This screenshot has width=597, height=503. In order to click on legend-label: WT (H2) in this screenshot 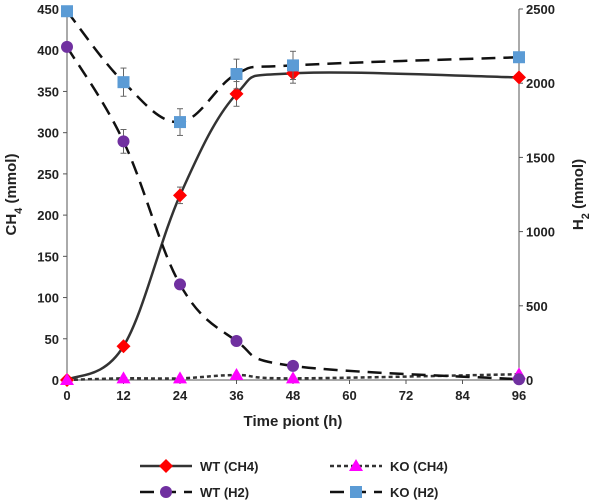, I will do `click(224, 492)`.